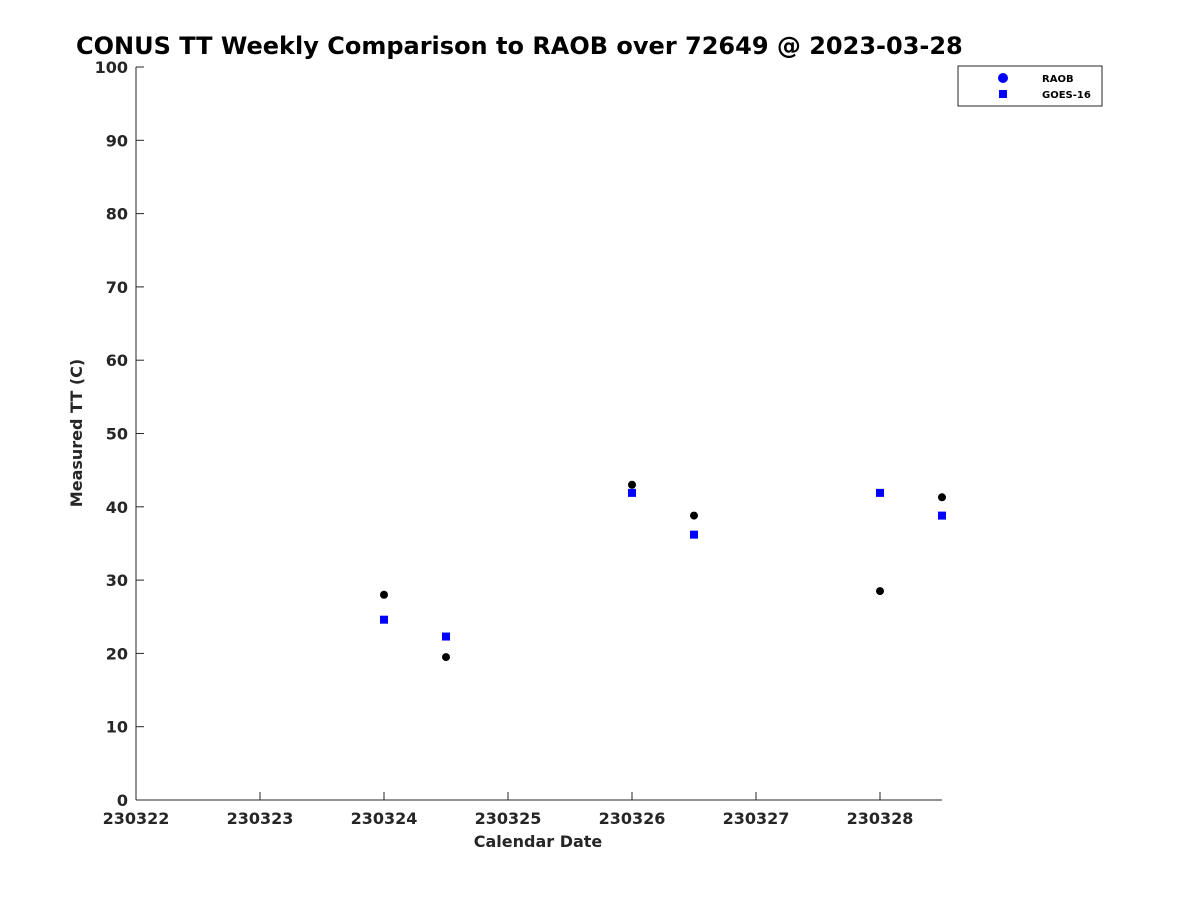 The height and width of the screenshot is (900, 1200). I want to click on legend-goes-16-marker, so click(1003, 94).